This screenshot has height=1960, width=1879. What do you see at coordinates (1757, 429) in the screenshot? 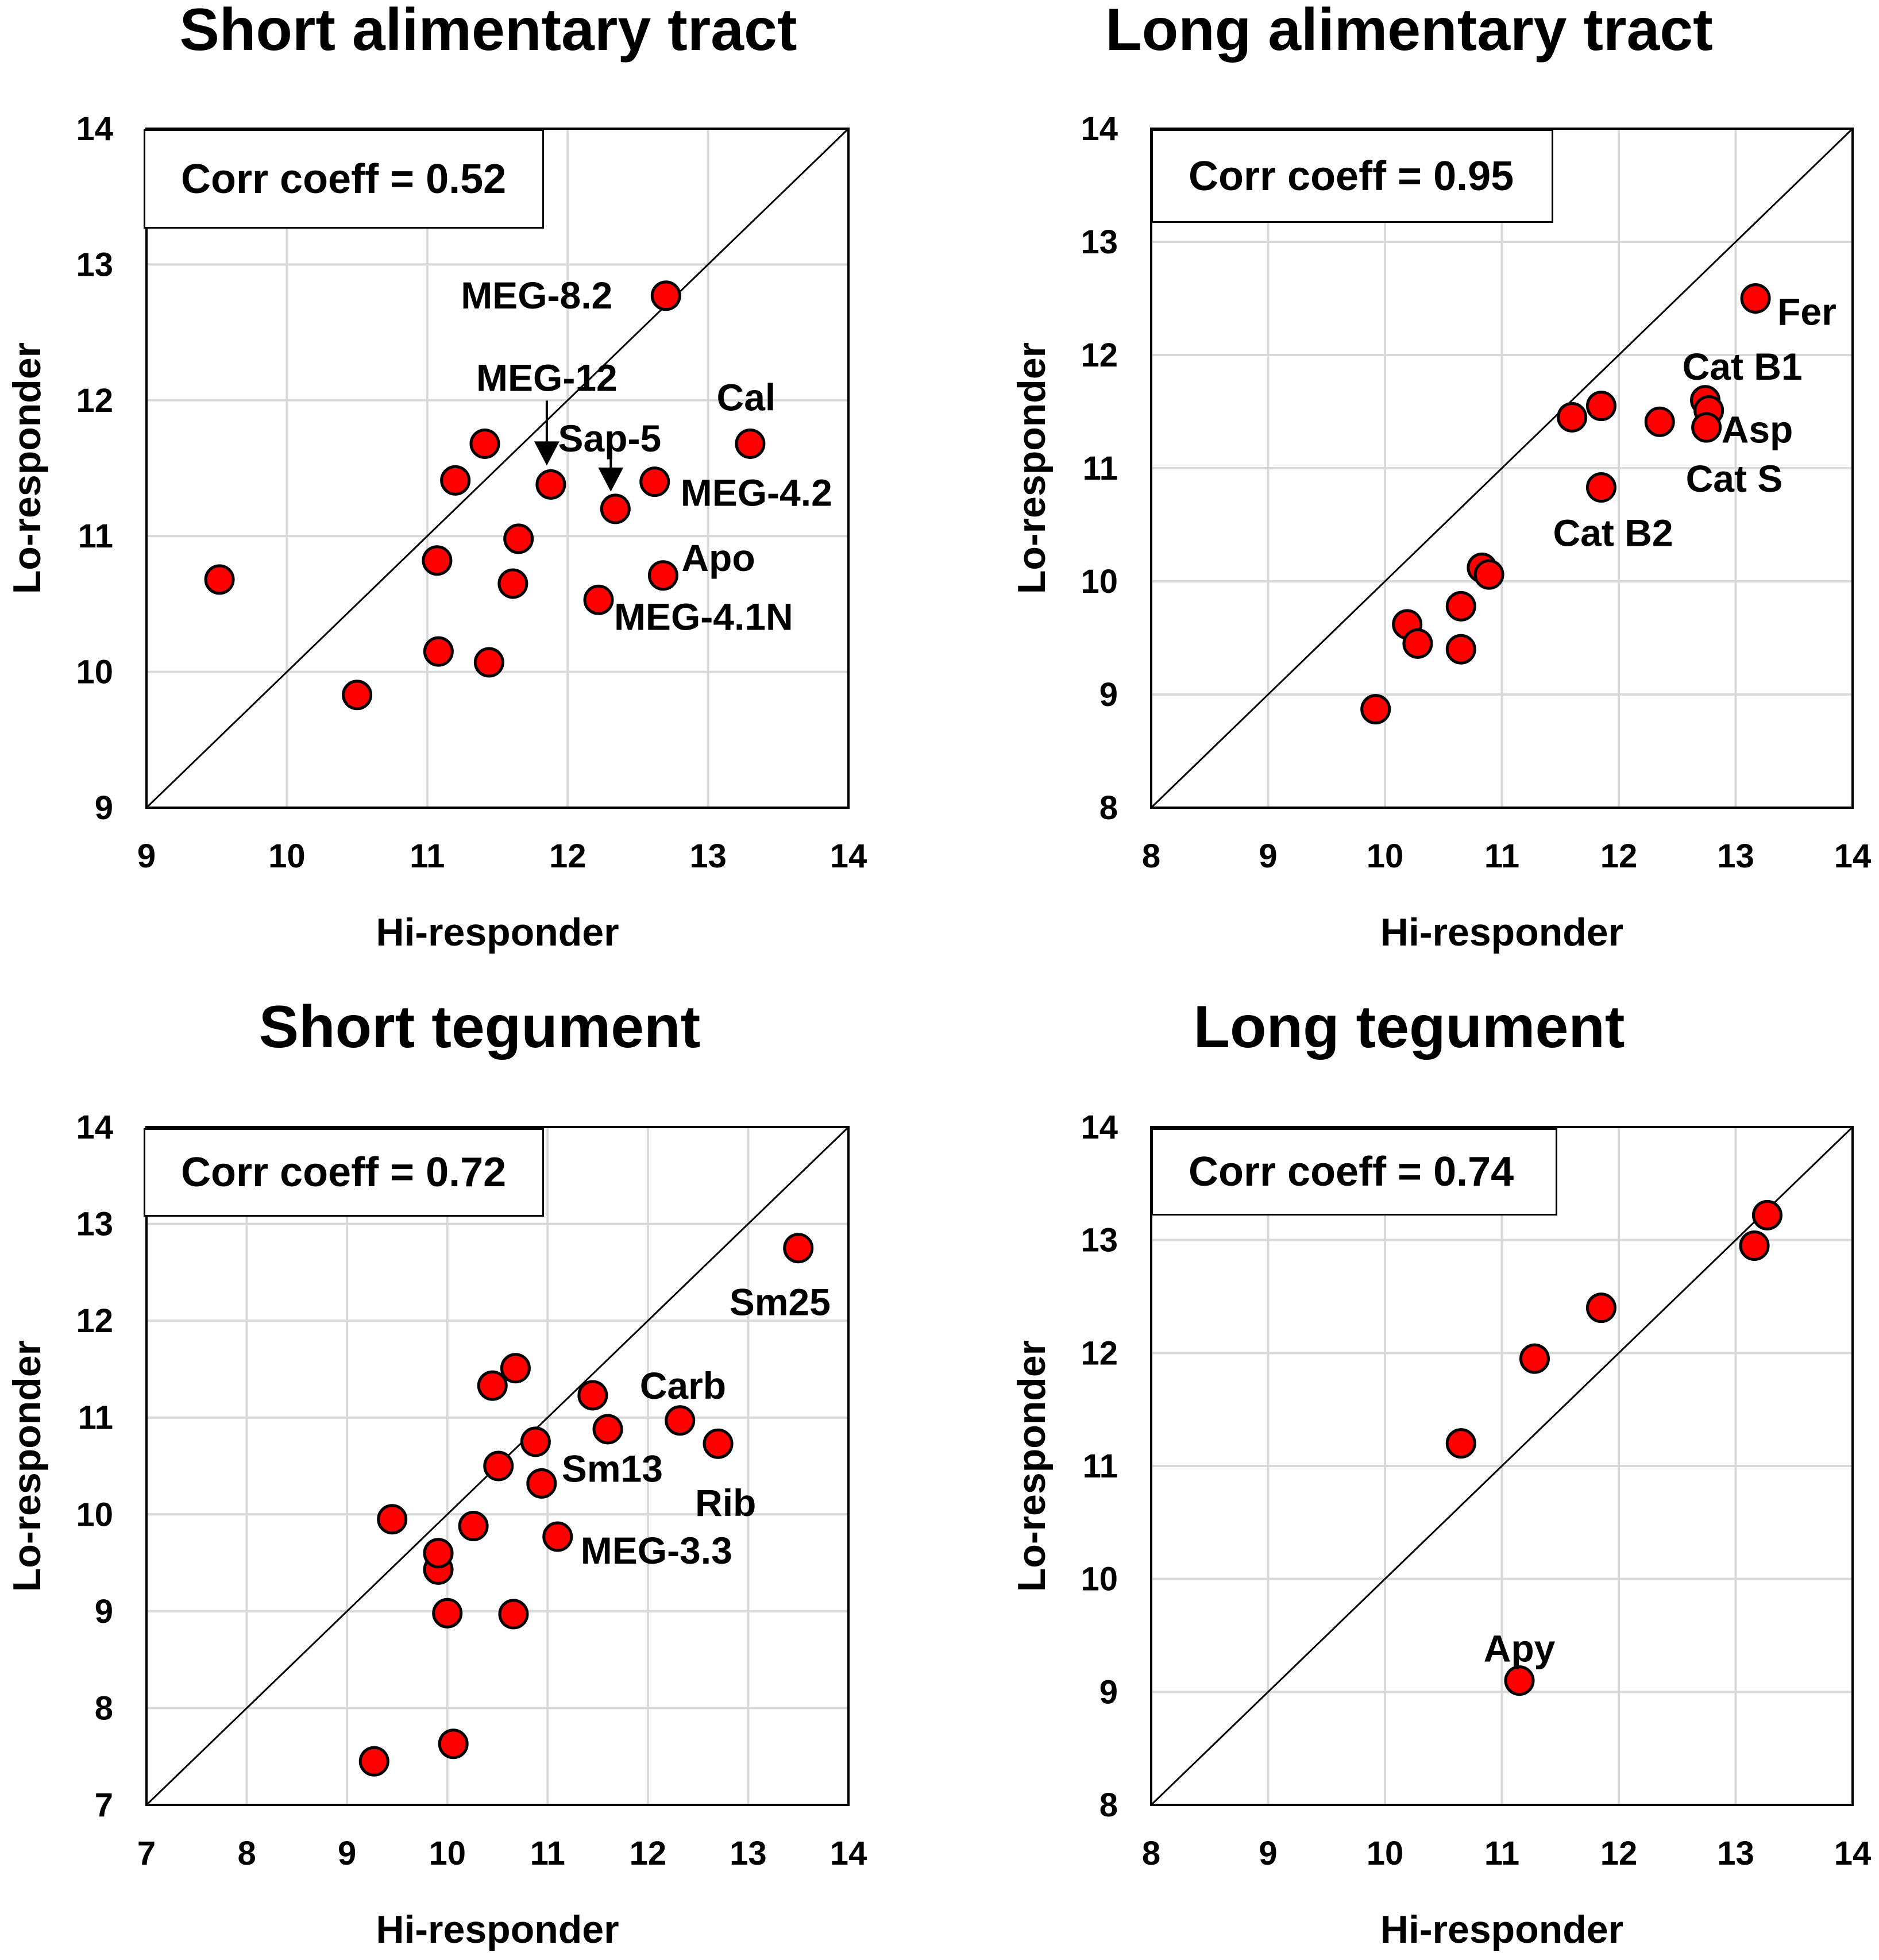
I see `point-label: Asp` at bounding box center [1757, 429].